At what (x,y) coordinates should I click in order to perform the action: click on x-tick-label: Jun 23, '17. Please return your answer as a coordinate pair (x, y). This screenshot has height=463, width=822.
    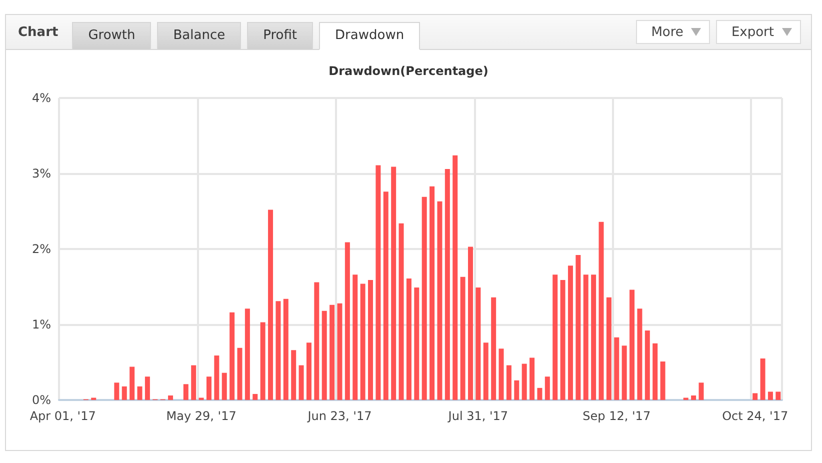
    Looking at the image, I should click on (339, 416).